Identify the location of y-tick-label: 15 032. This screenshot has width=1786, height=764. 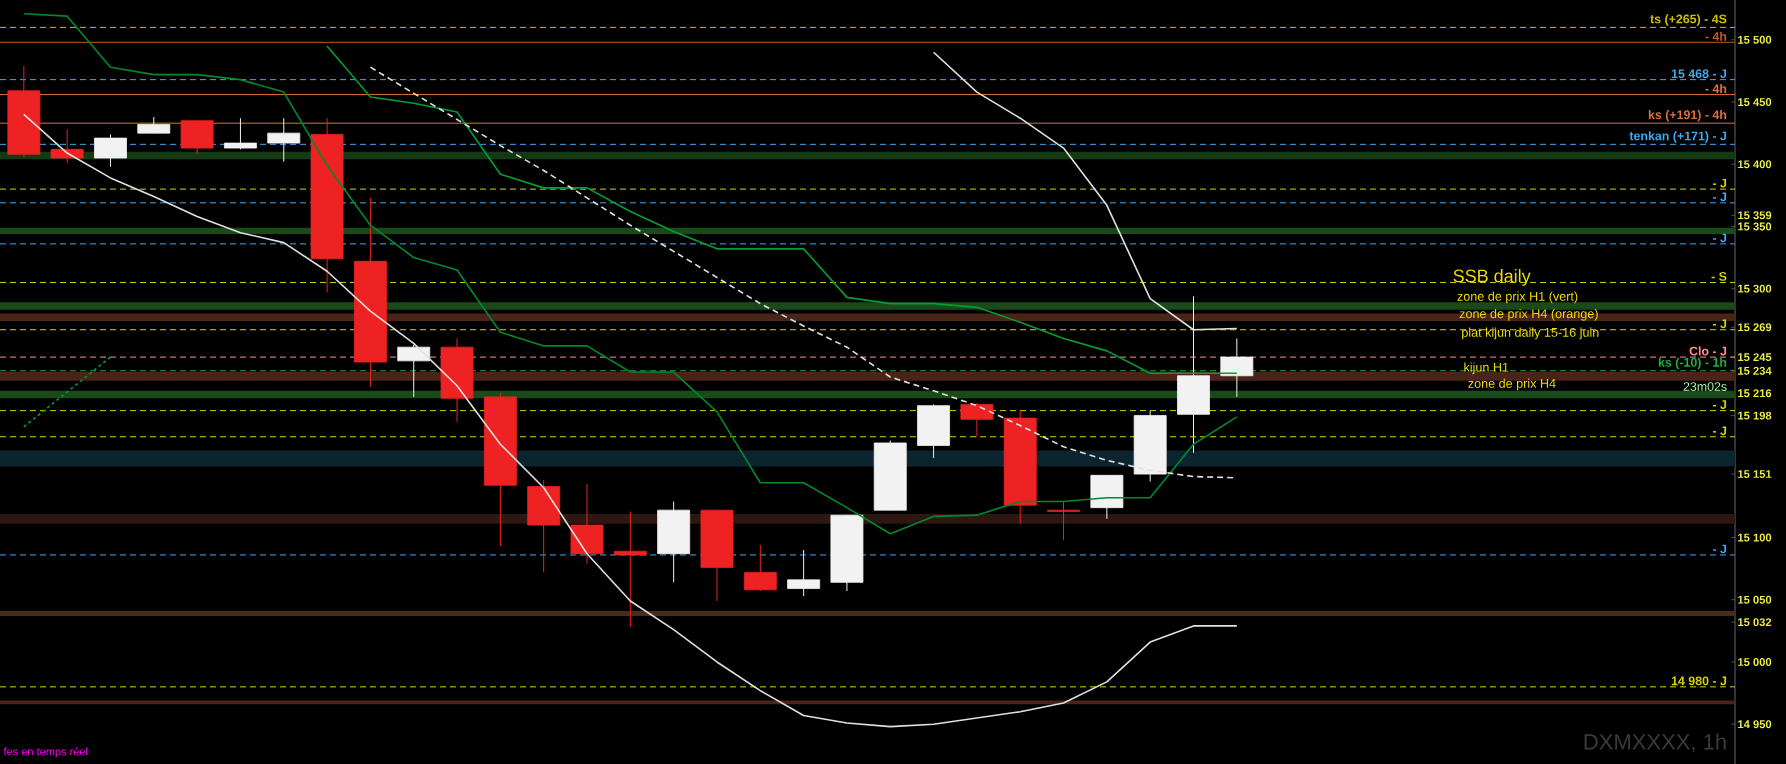
(1755, 622).